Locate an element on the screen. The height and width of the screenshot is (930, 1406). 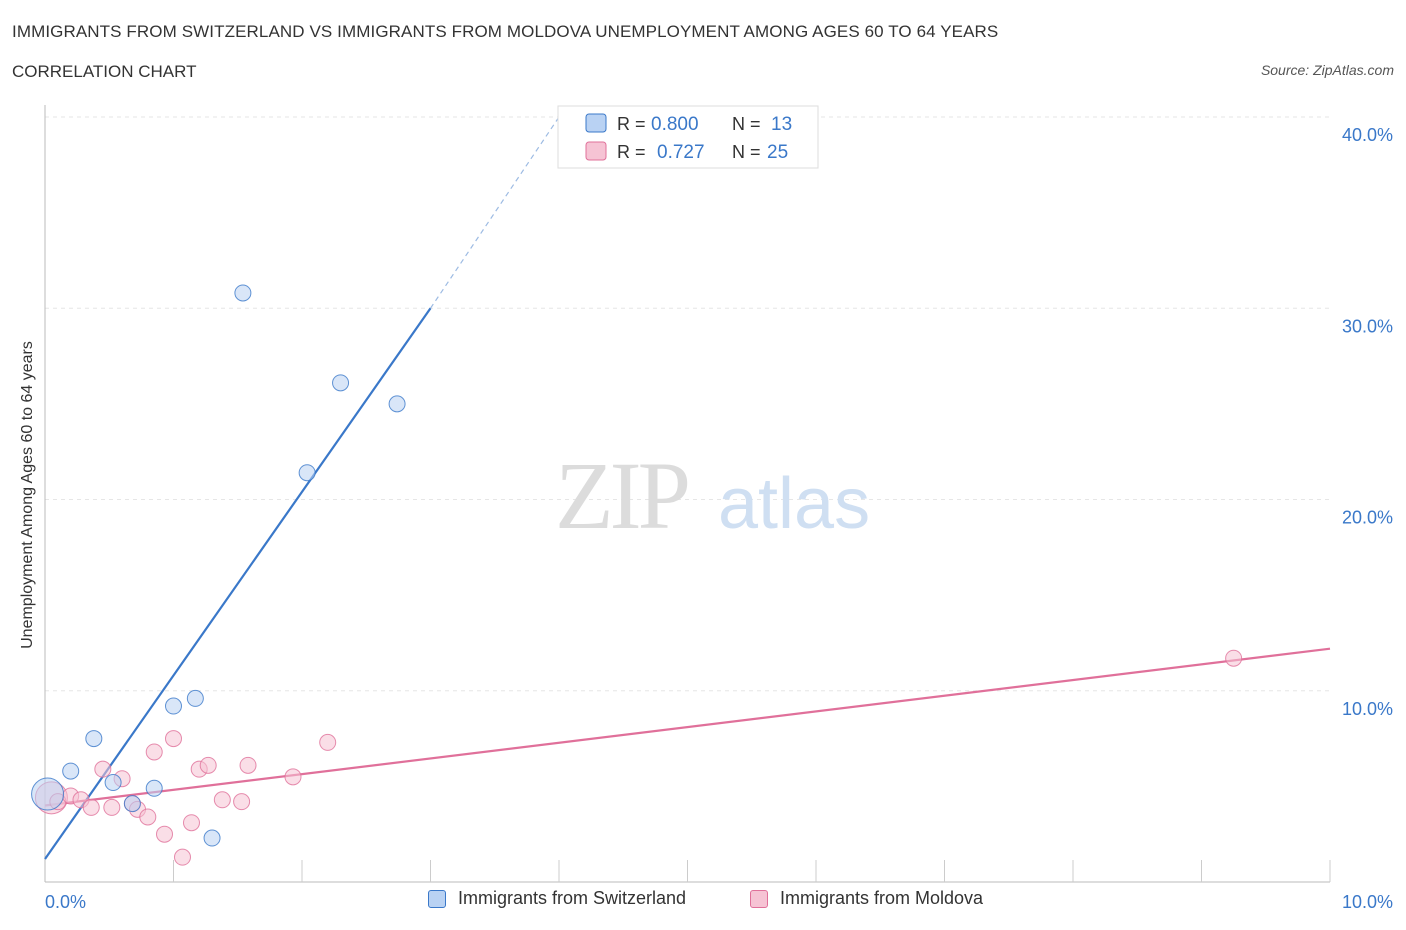
chart-subtitle: CORRELATION CHART is located at coordinates (104, 71).